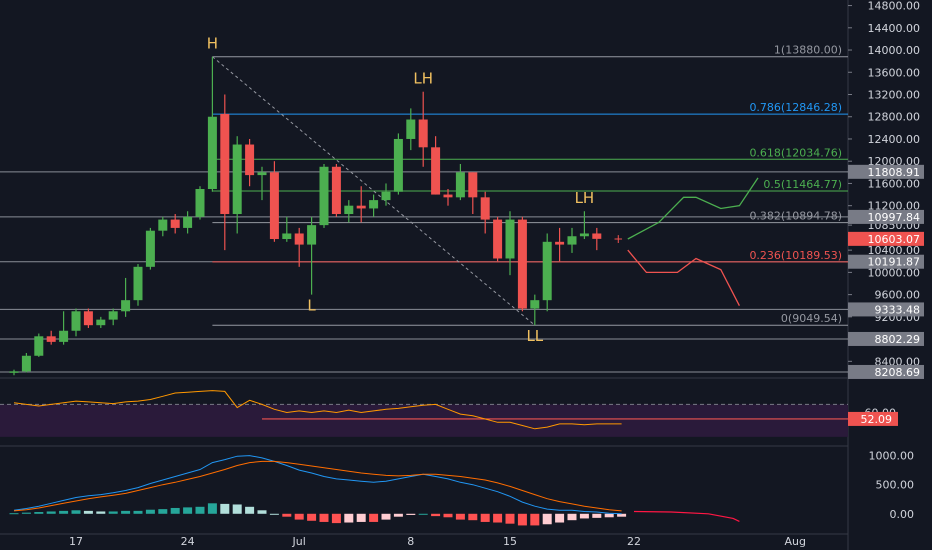 The width and height of the screenshot is (932, 550). Describe the element at coordinates (686, 516) in the screenshot. I see `signal-projection-path` at that location.